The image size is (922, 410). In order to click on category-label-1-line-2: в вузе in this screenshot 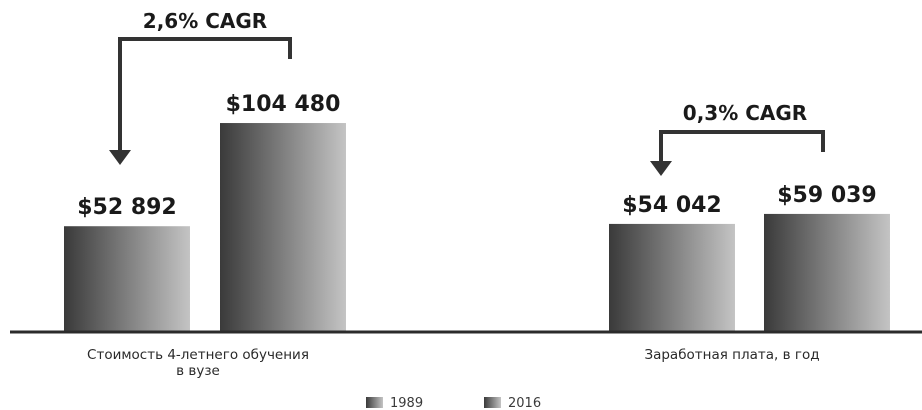, I will do `click(198, 371)`.